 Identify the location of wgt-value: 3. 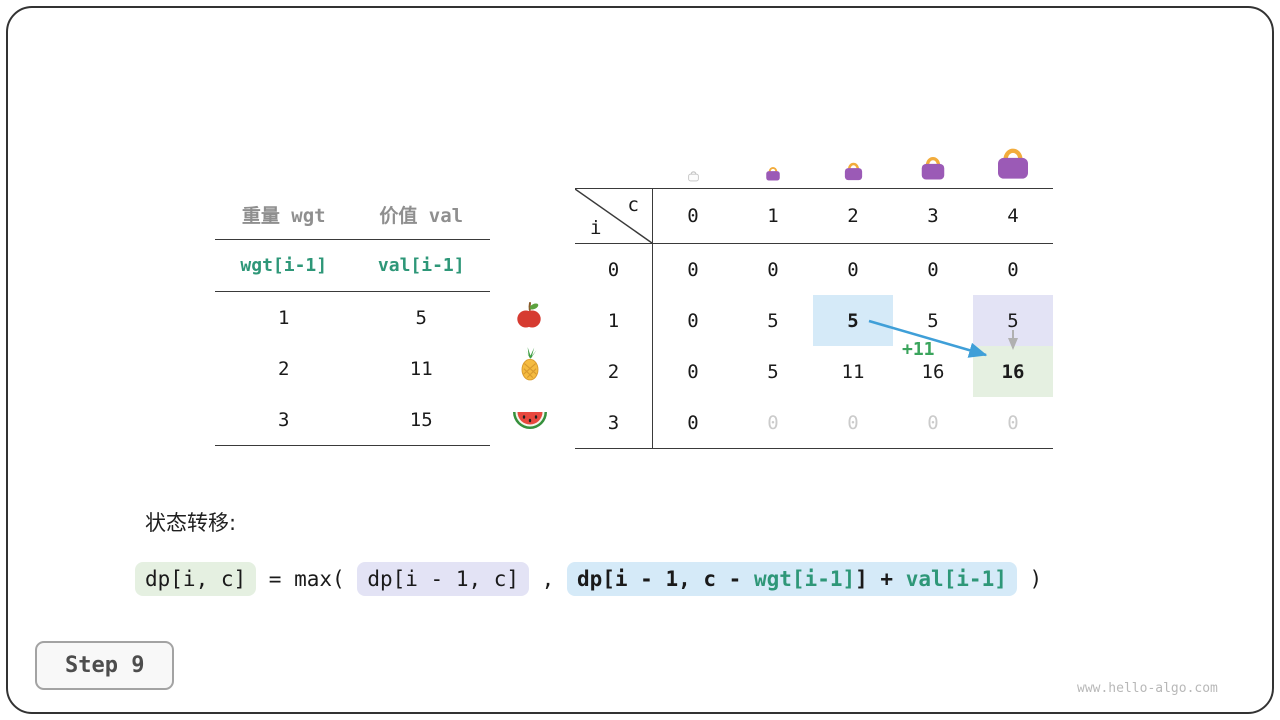
(284, 419).